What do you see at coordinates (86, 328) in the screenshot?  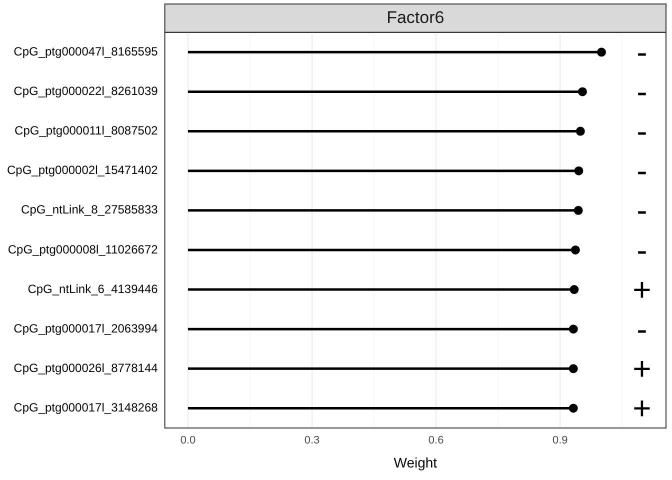 I see `y-tick-label: CpG_ptg000017l_2063994` at bounding box center [86, 328].